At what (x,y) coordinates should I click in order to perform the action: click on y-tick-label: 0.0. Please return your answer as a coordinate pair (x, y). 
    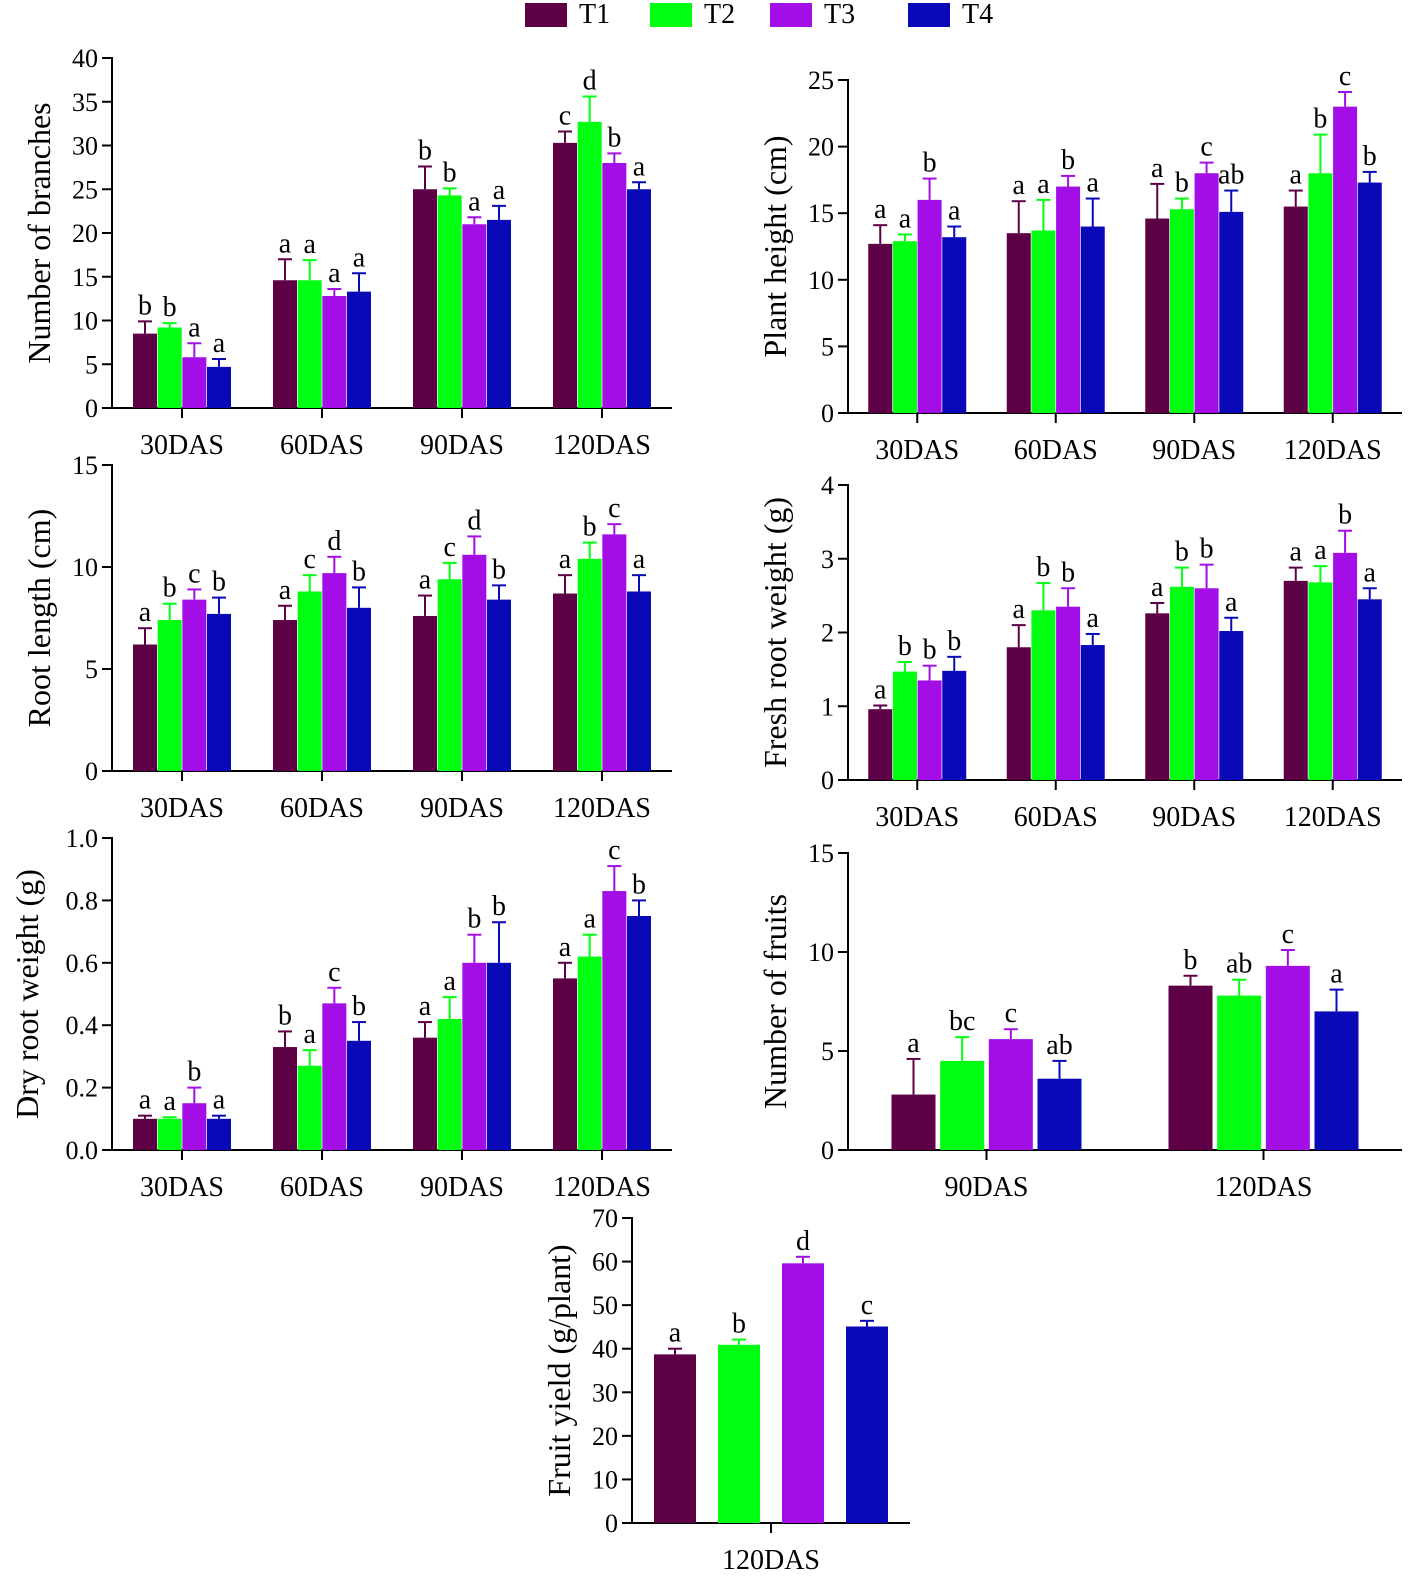
    Looking at the image, I should click on (82, 1150).